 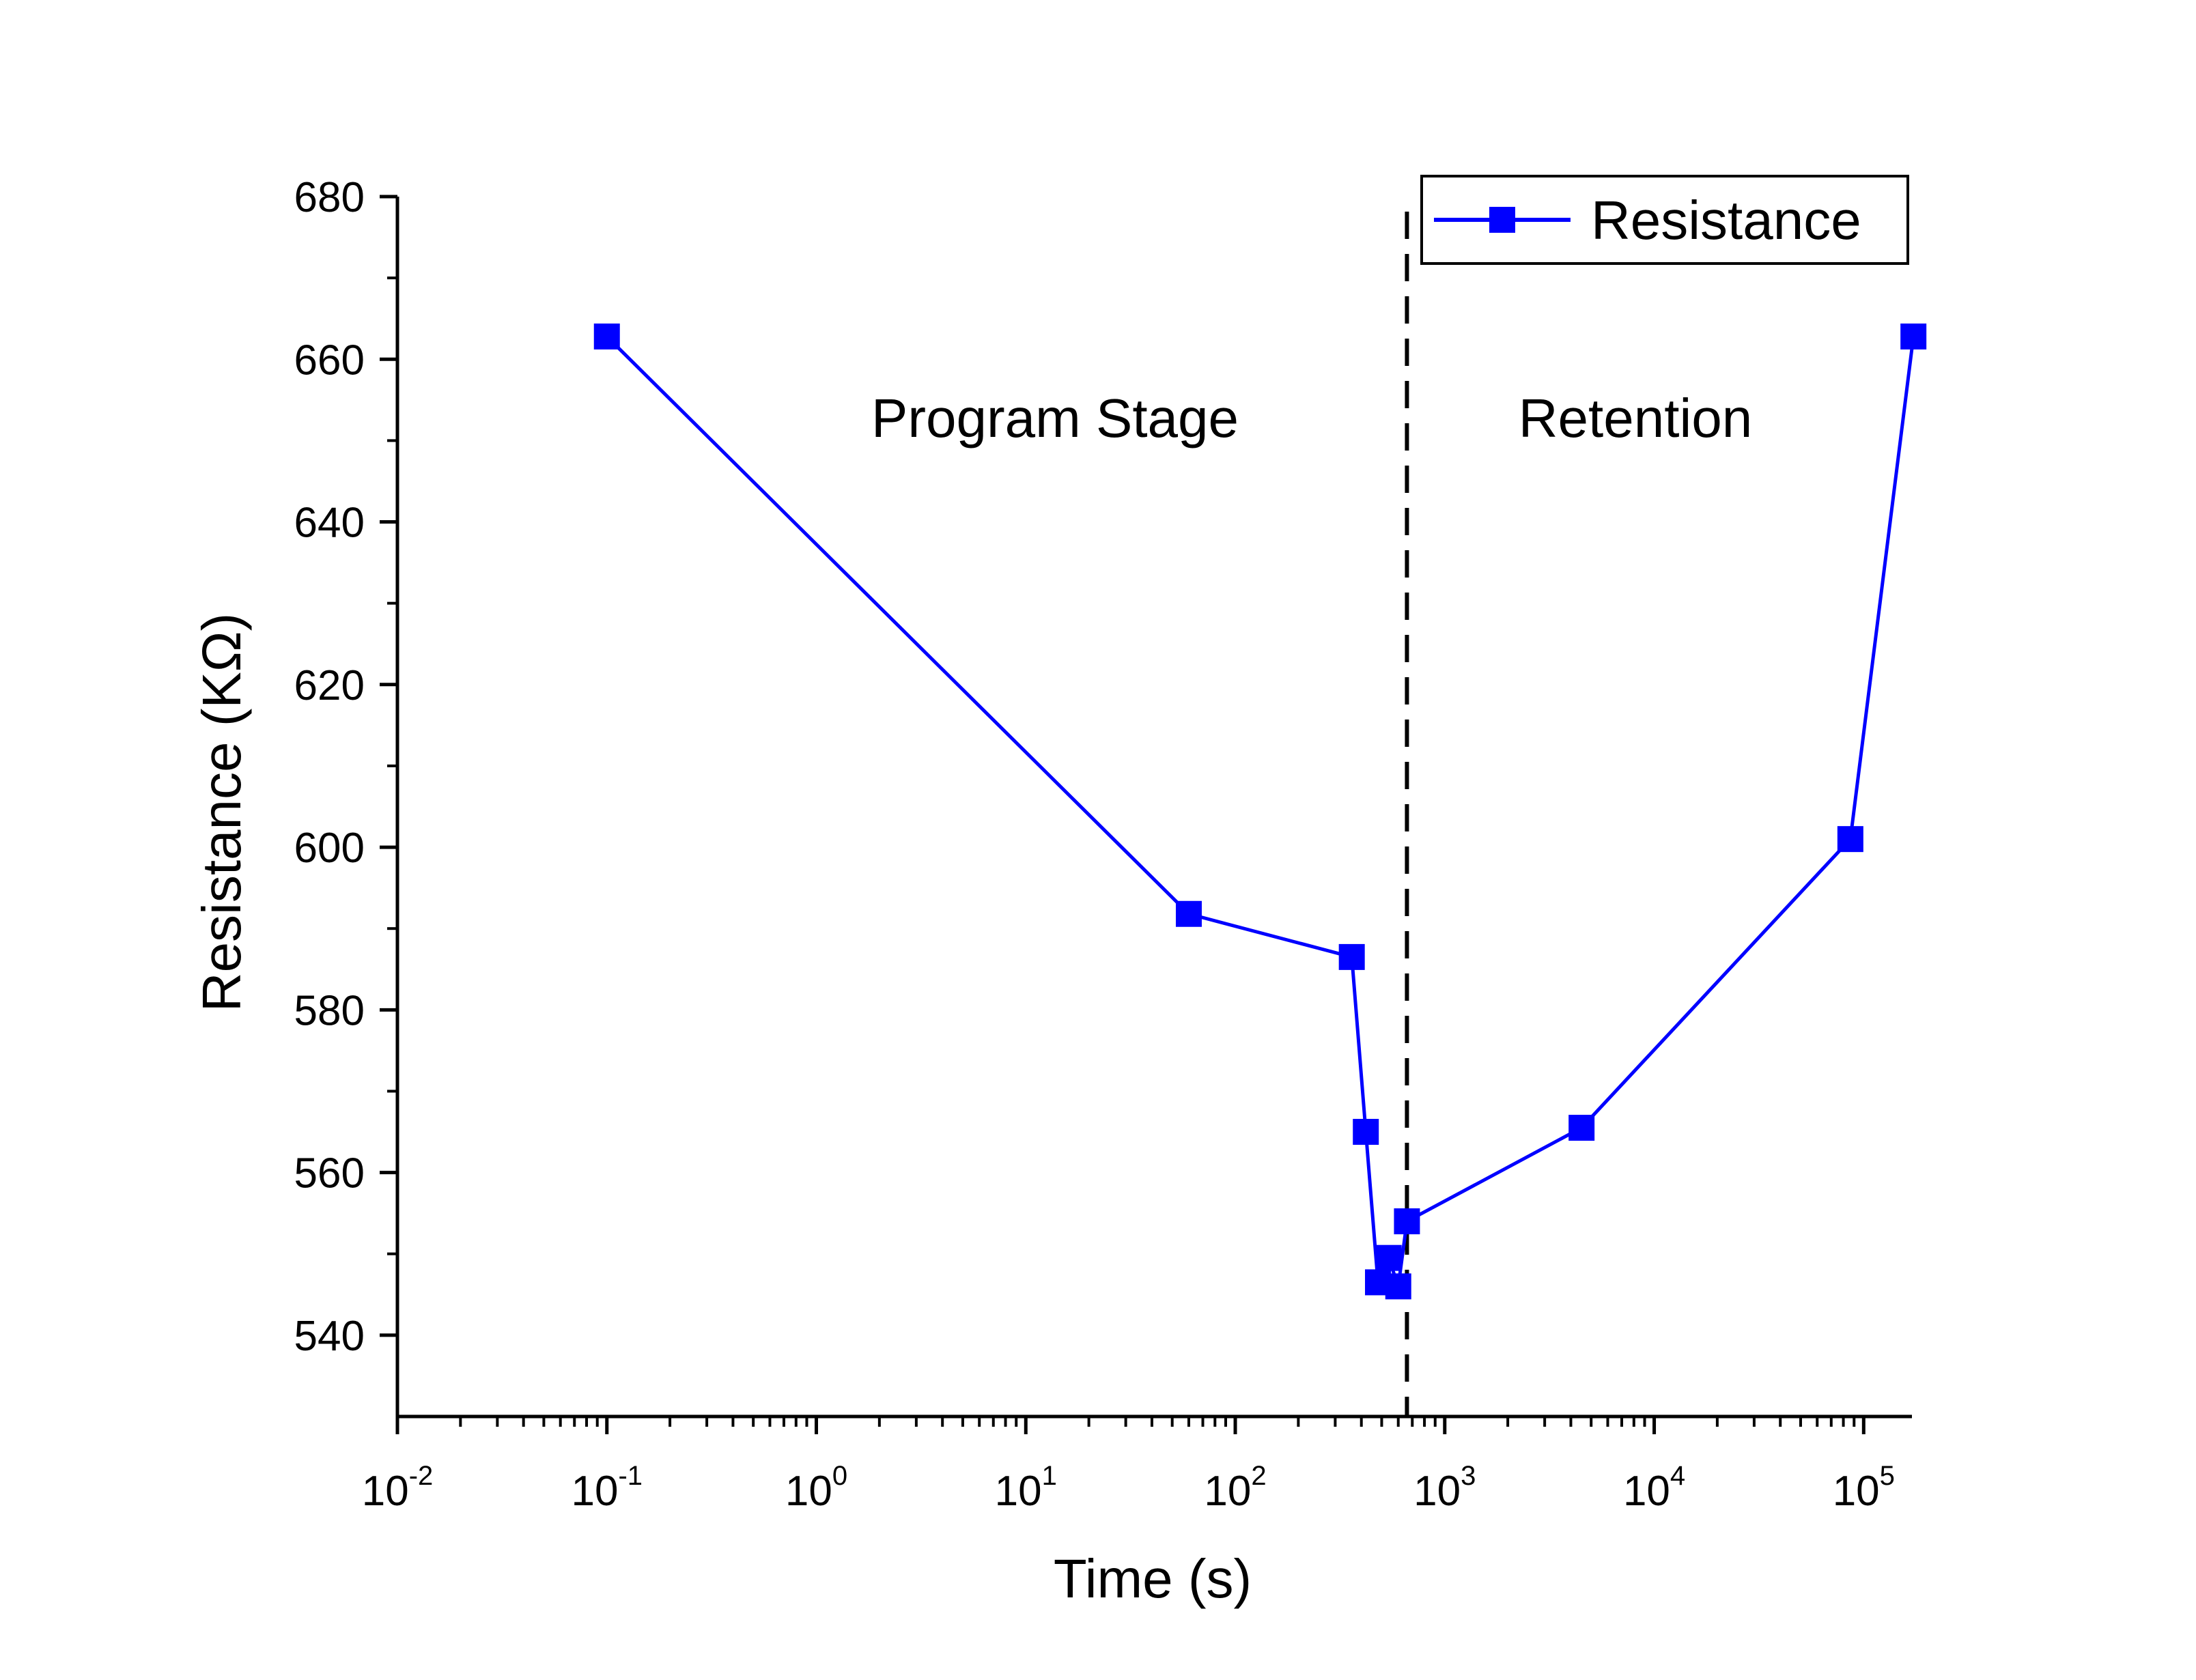 What do you see at coordinates (398, 1488) in the screenshot?
I see `x-tick-label: 10⁻²` at bounding box center [398, 1488].